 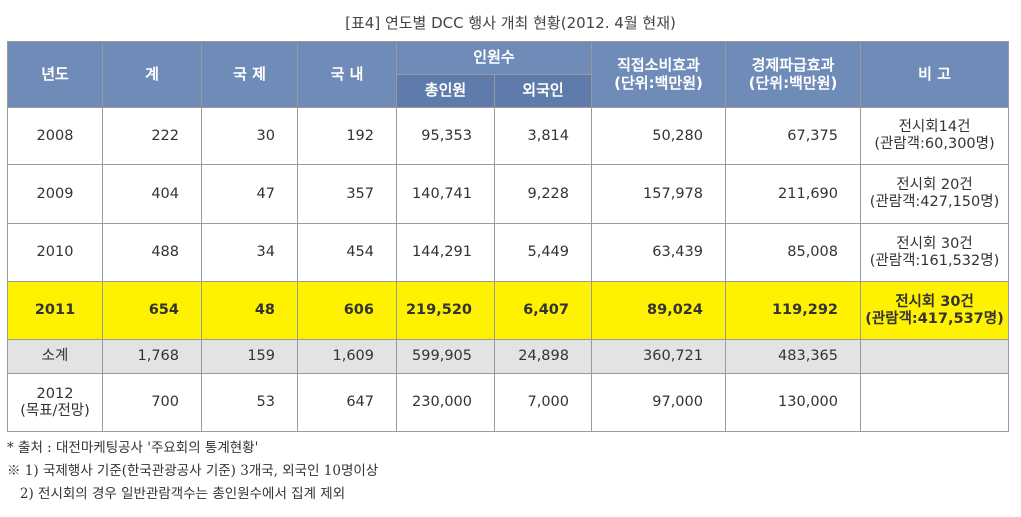 What do you see at coordinates (934, 74) in the screenshot?
I see `header-remarks: 비 고` at bounding box center [934, 74].